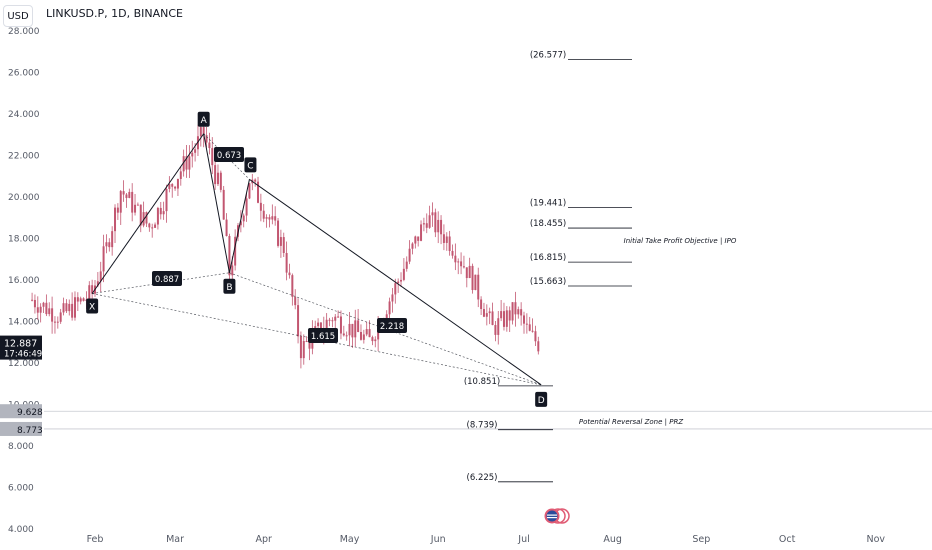 This screenshot has width=932, height=550. What do you see at coordinates (24, 364) in the screenshot?
I see `y-tick-label: 12.000` at bounding box center [24, 364].